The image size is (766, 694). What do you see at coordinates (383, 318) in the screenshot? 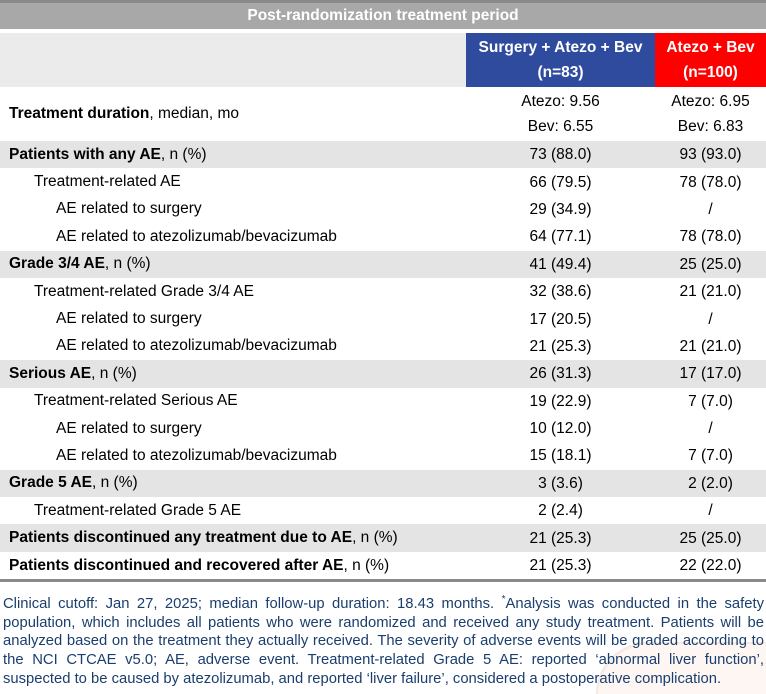
I see `table-row: AE related to surgery 17 (20.5) /` at bounding box center [383, 318].